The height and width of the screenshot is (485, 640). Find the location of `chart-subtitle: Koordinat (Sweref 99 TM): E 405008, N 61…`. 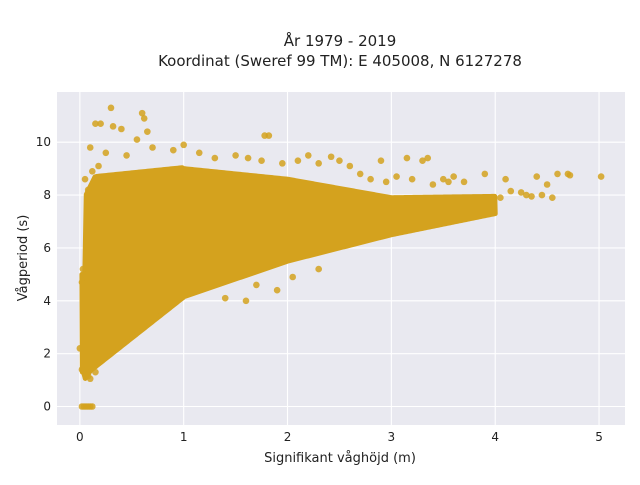

chart-subtitle: Koordinat (Sweref 99 TM): E 405008, N 61… is located at coordinates (340, 61).